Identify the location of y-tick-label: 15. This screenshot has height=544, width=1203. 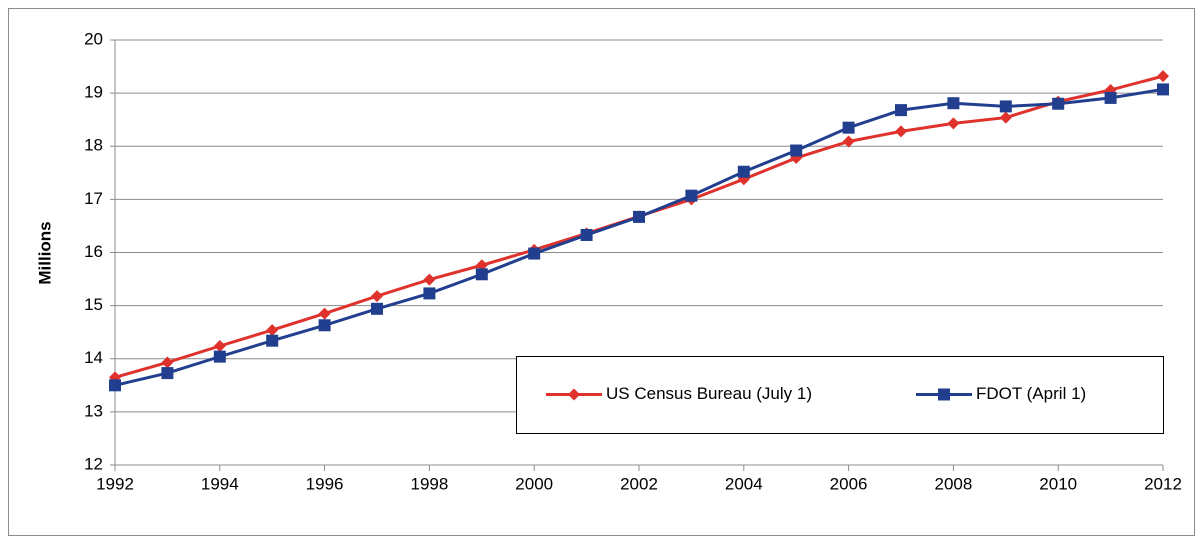
(93, 304).